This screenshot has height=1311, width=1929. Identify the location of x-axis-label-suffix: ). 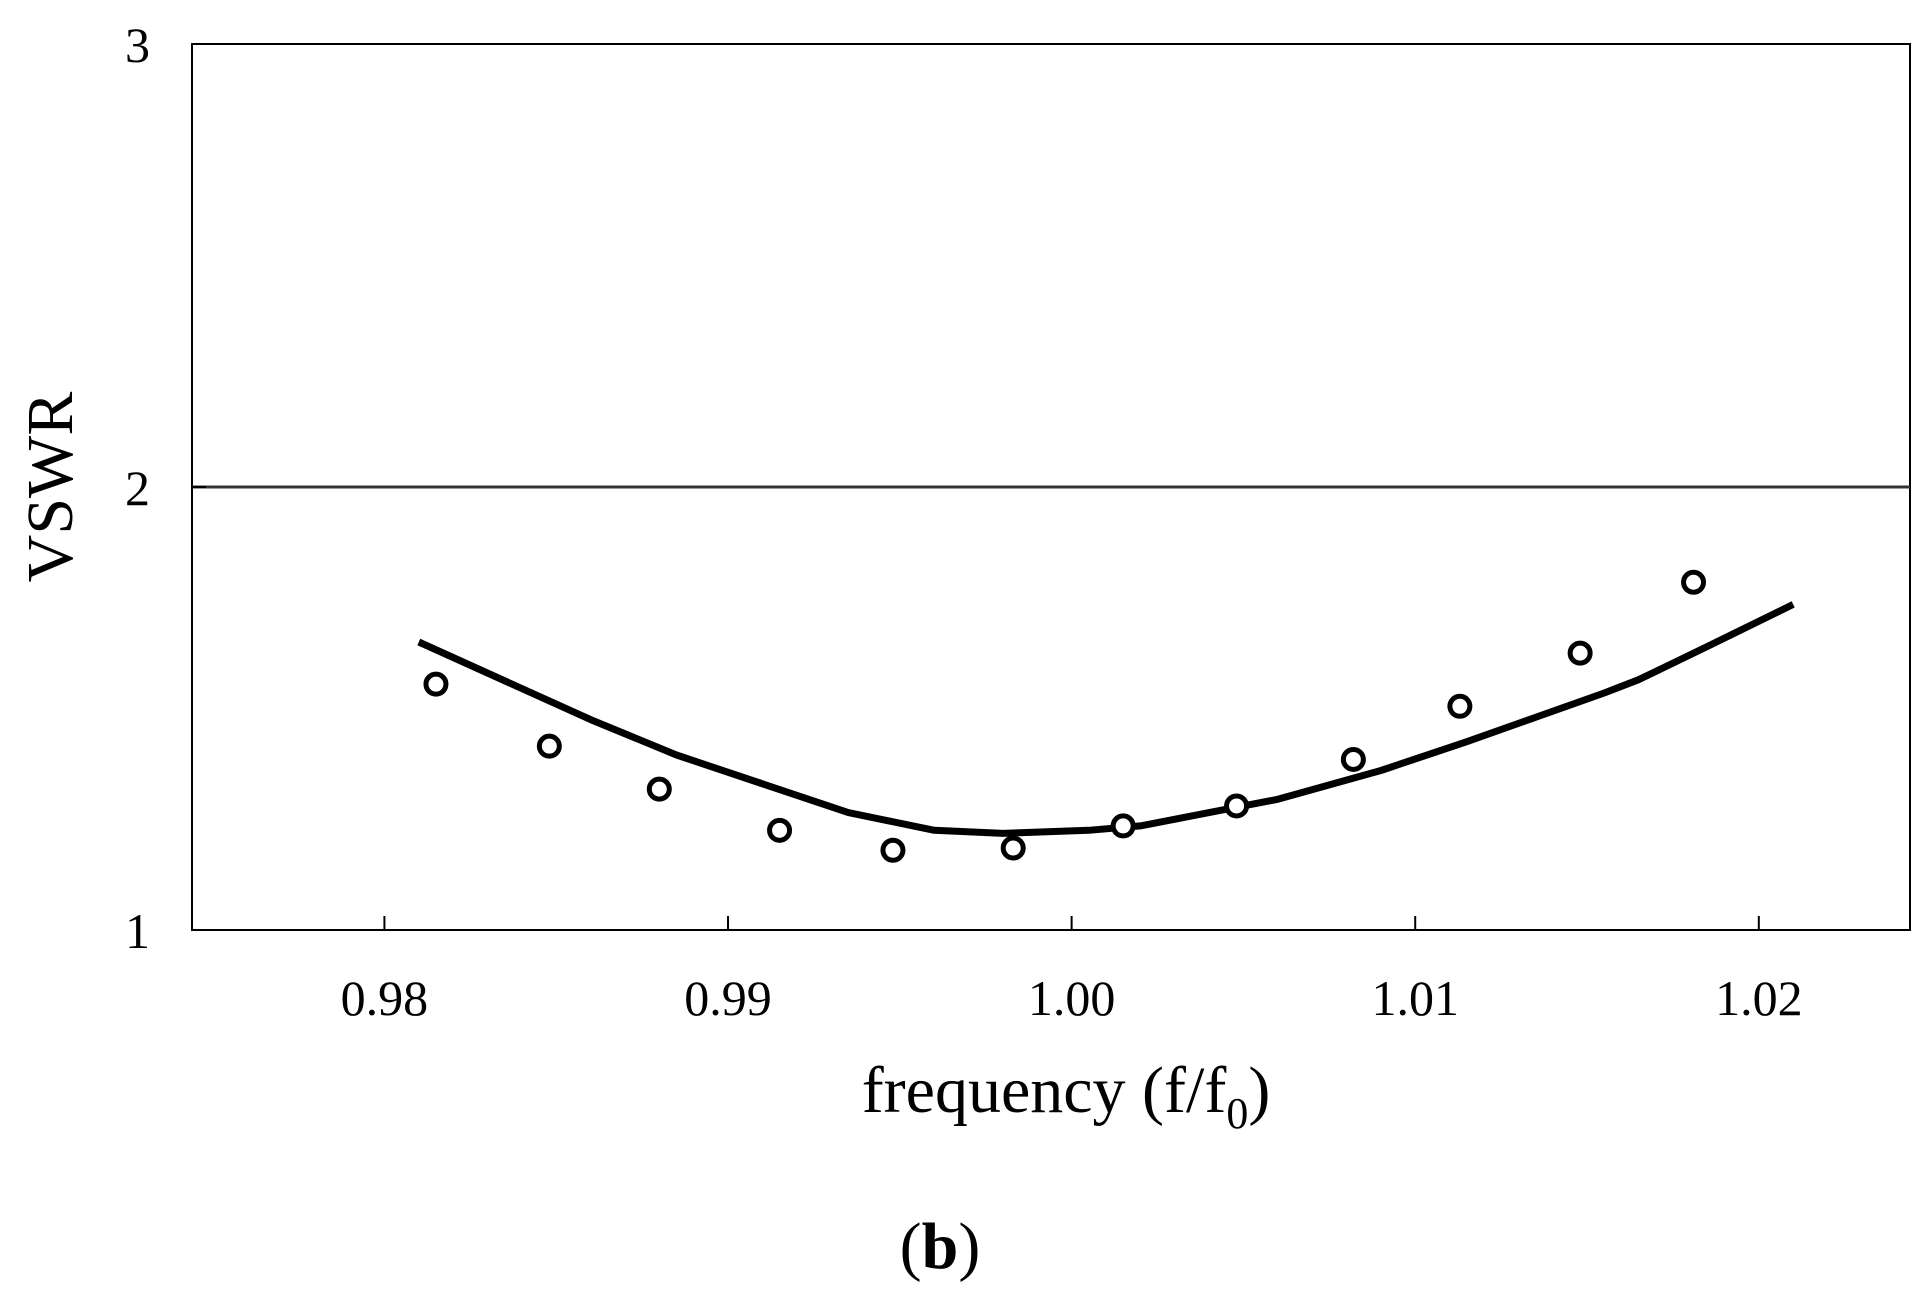
(1259, 1090).